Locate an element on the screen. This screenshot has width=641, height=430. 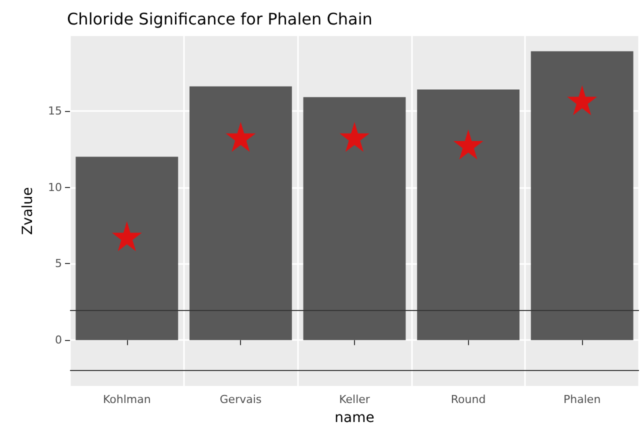
x-tick-label: Phalen is located at coordinates (582, 399).